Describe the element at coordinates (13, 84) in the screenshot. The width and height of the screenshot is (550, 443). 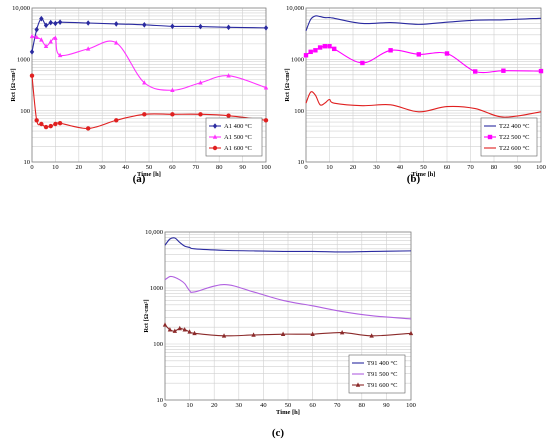
I see `panel-a-y-axis-title: Rct [Ω·cm²]` at that location.